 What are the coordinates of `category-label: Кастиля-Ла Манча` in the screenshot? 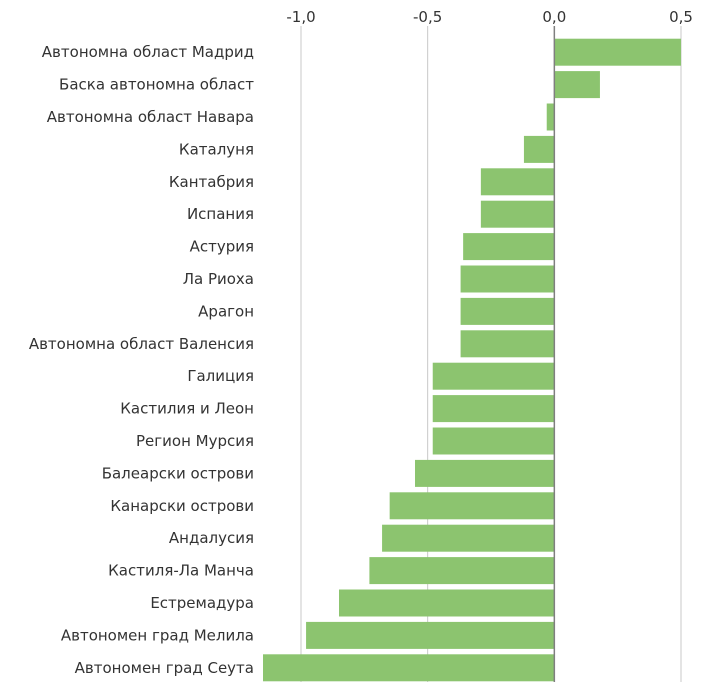 It's located at (181, 571).